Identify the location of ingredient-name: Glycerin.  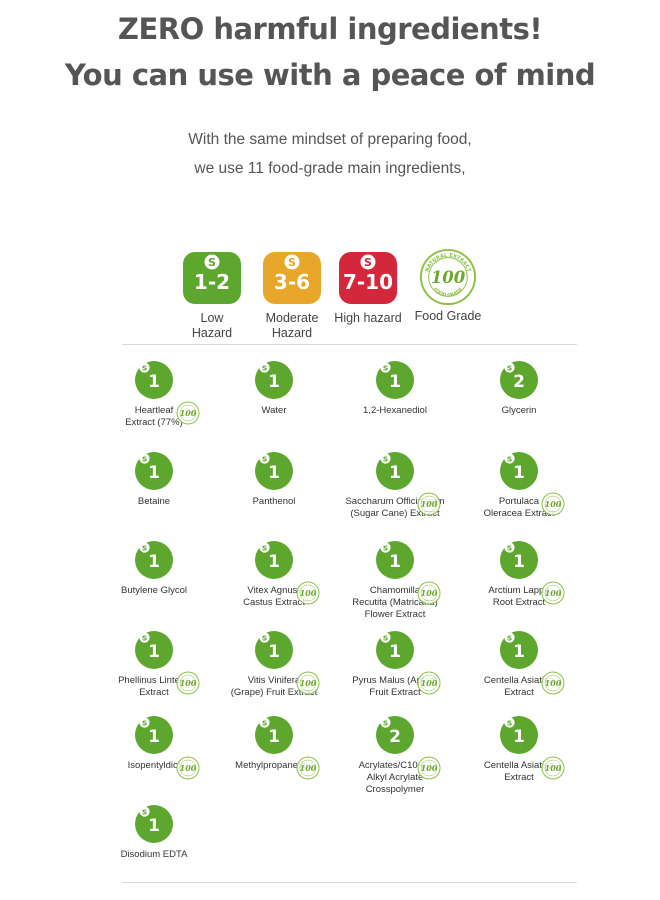
(519, 411).